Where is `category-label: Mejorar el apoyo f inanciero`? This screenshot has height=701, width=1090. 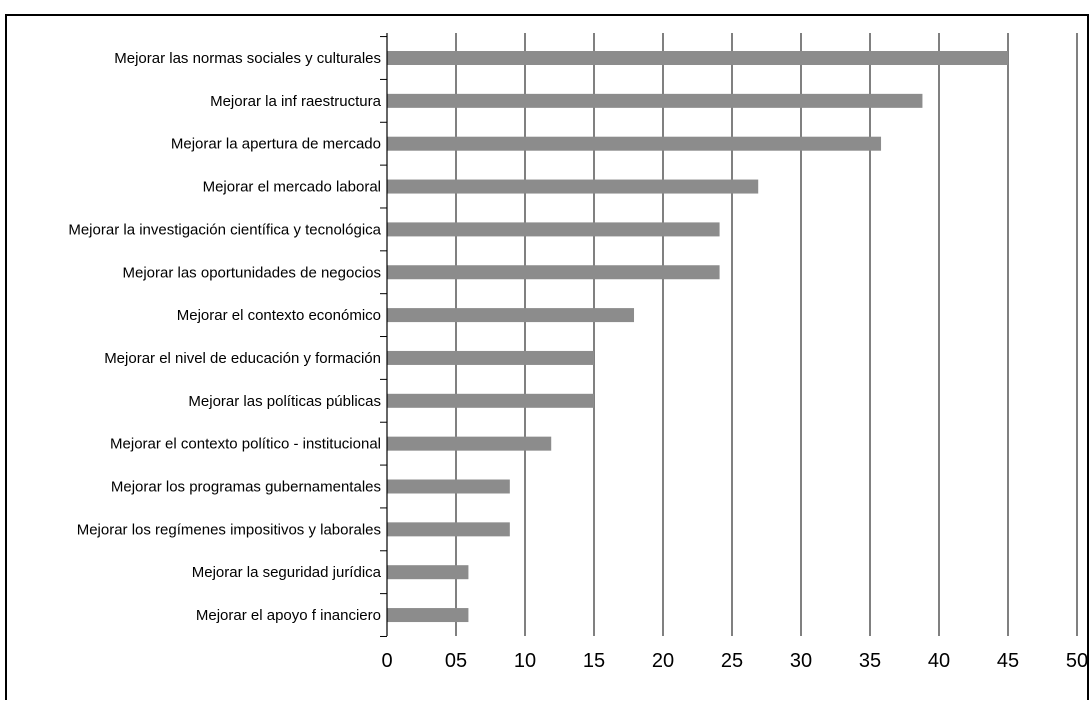
category-label: Mejorar el apoyo f inanciero is located at coordinates (288, 615).